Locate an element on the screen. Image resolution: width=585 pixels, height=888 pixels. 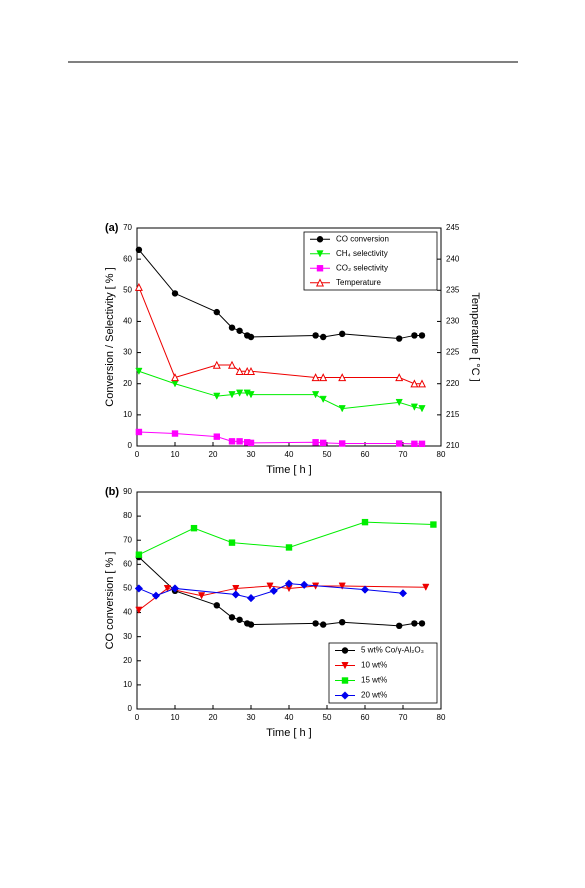
legend-label: 20 wt% is located at coordinates (374, 695).